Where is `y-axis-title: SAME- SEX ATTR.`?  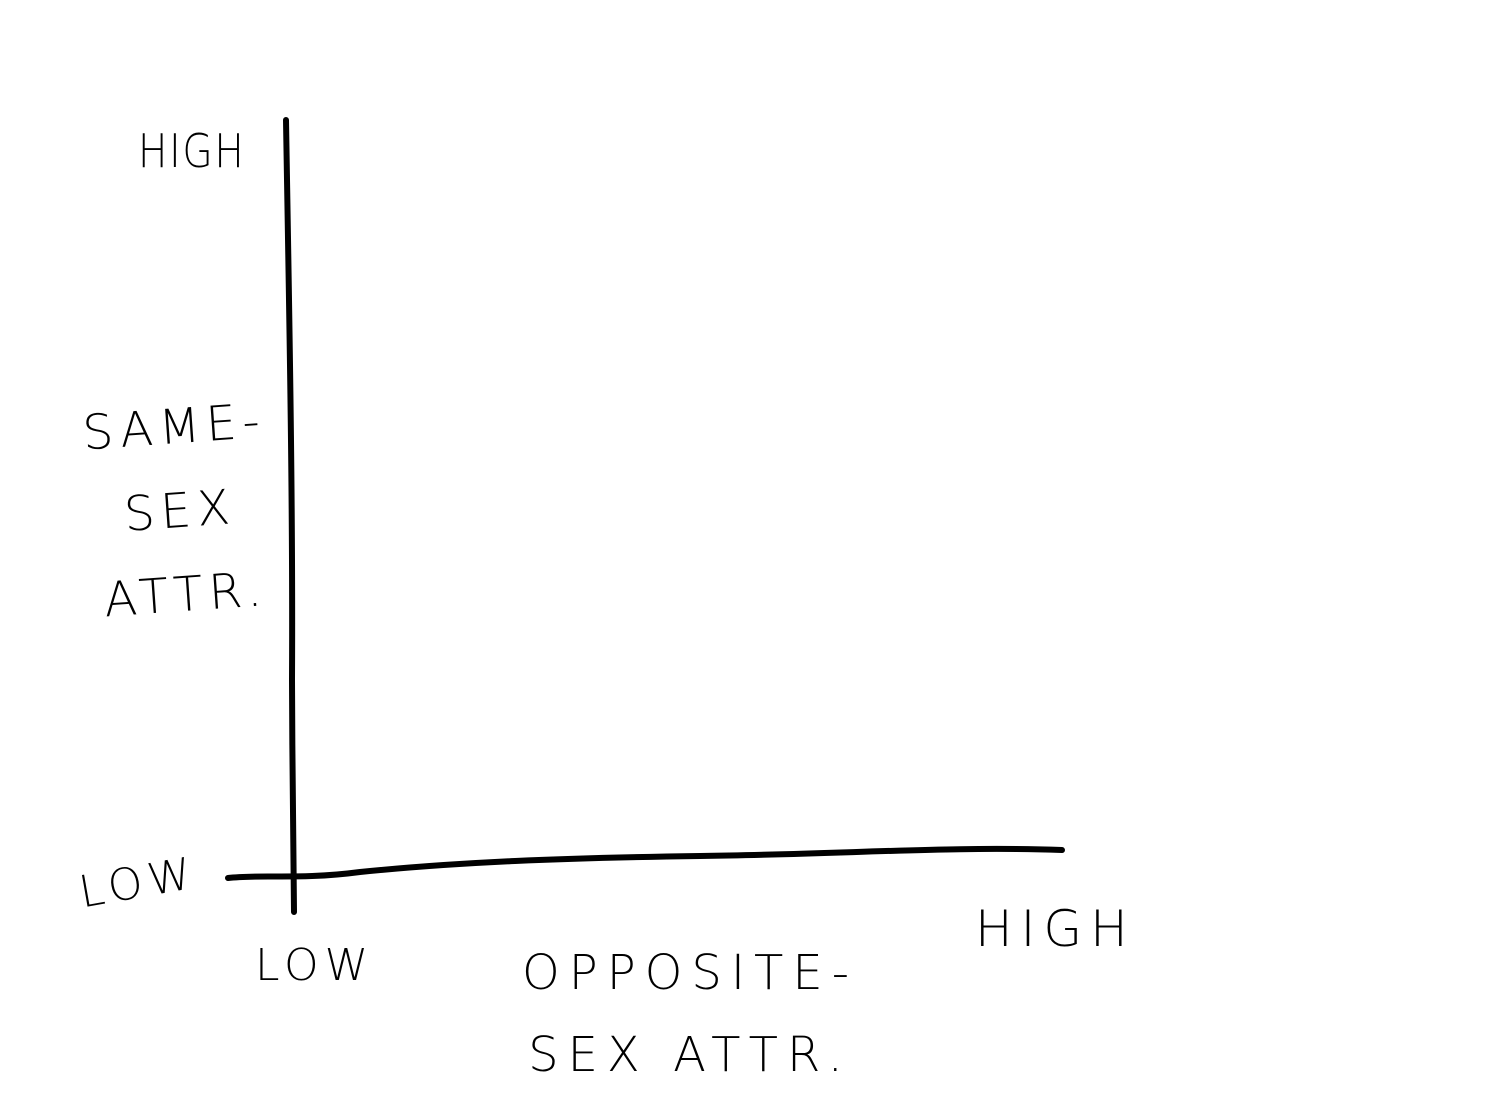 y-axis-title: SAME- SEX ATTR. is located at coordinates (179, 510).